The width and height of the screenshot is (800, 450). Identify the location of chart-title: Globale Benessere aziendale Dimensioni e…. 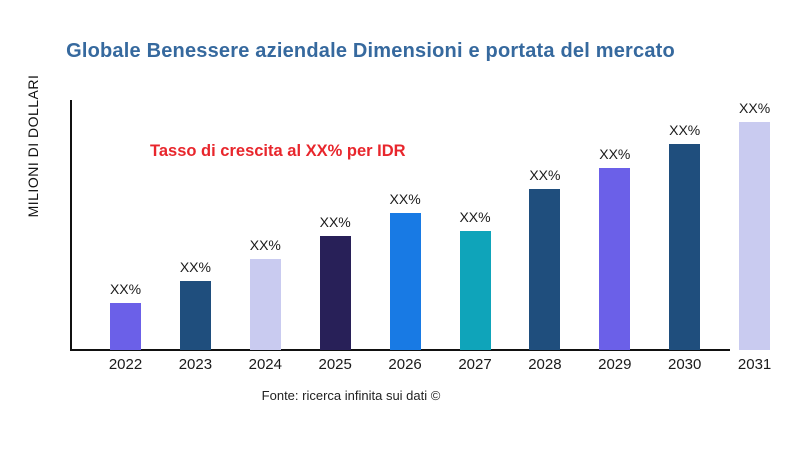
(370, 51).